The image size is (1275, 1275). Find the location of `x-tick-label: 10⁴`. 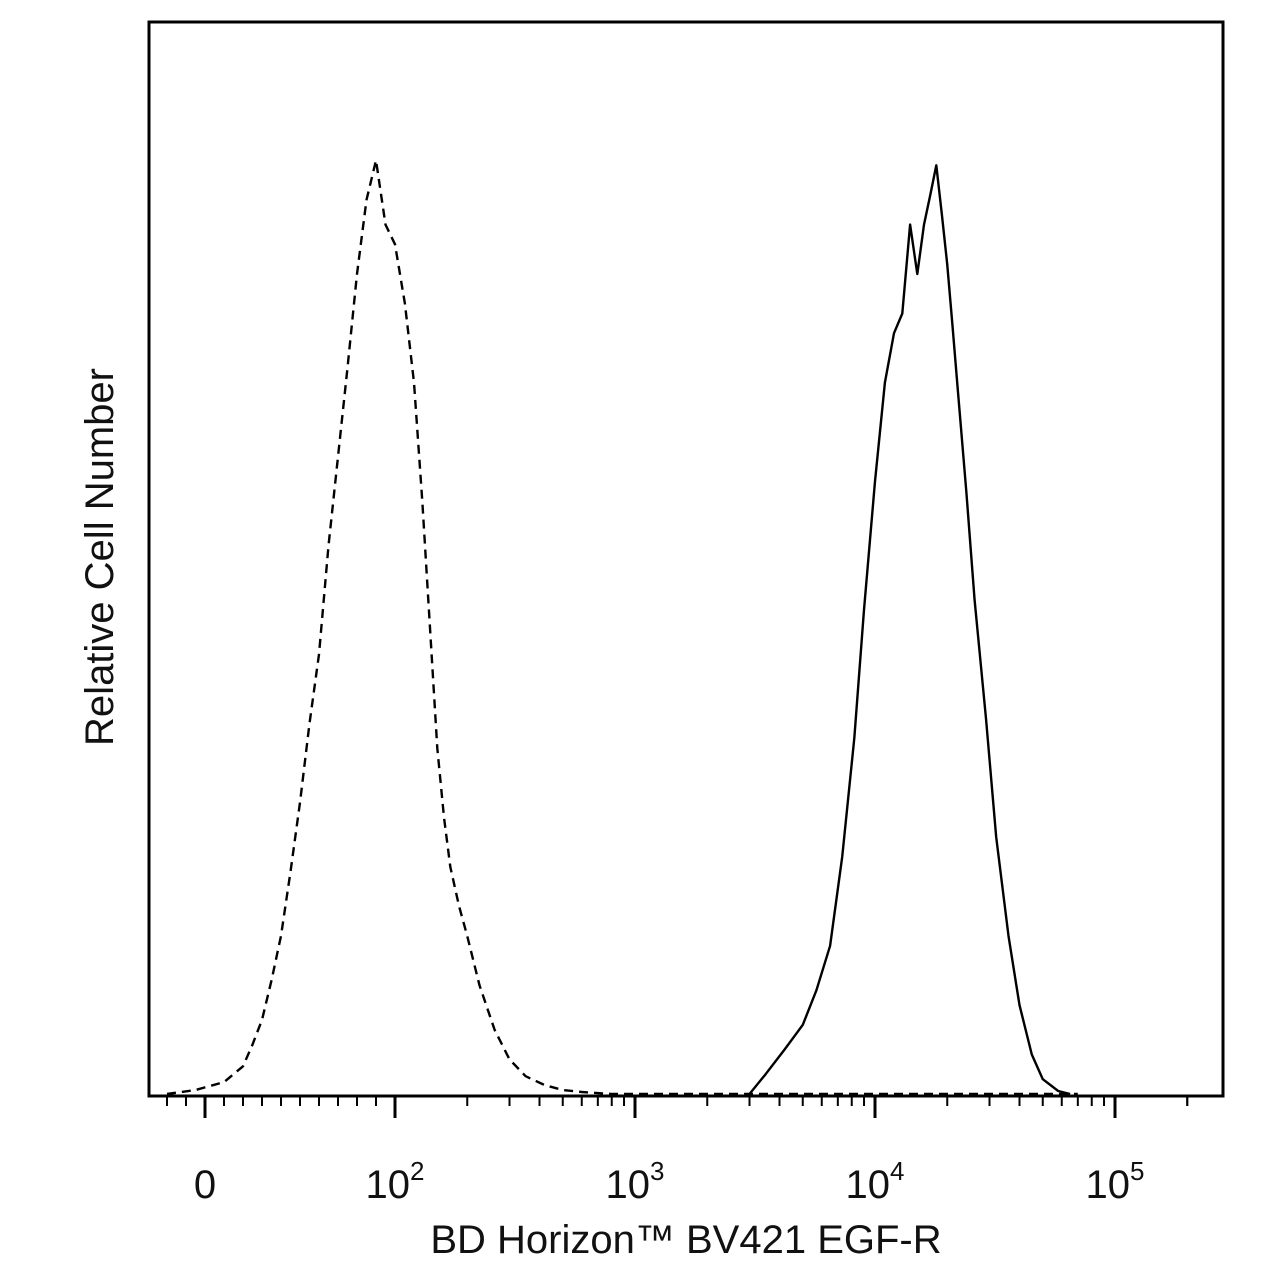

x-tick-label: 10⁴ is located at coordinates (875, 1181).